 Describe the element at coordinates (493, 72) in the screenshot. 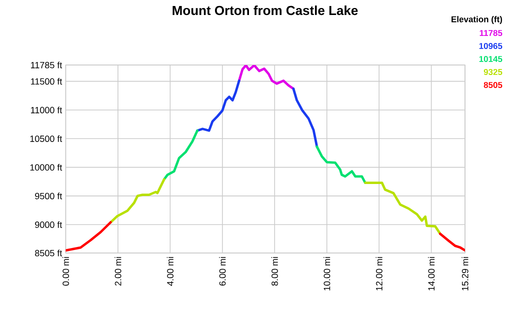

I see `text: 9325` at that location.